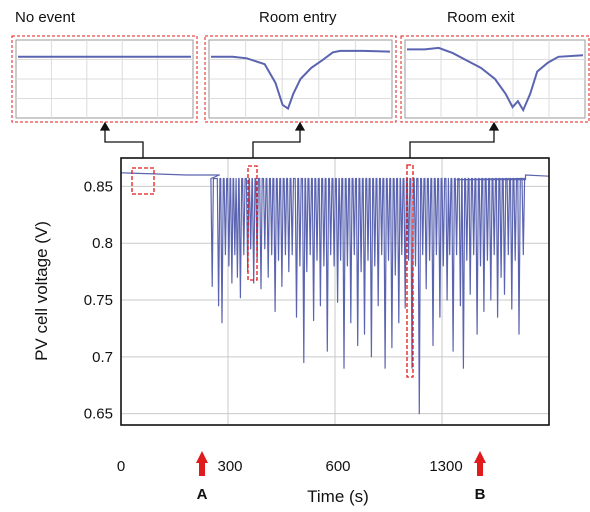 This screenshot has width=590, height=512. Describe the element at coordinates (202, 477) in the screenshot. I see `marker-a: A` at that location.